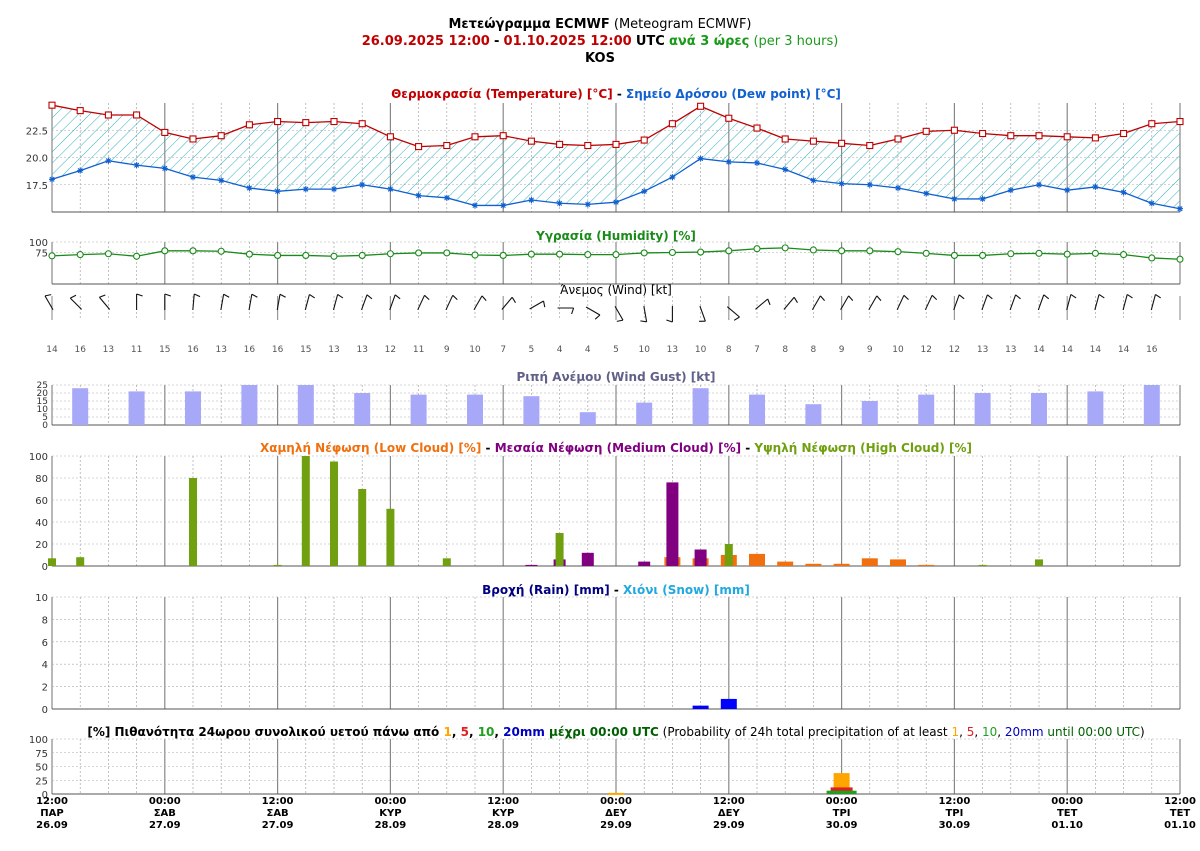 This screenshot has width=1200, height=851. Describe the element at coordinates (41, 781) in the screenshot. I see `probability-ytick: 25` at that location.